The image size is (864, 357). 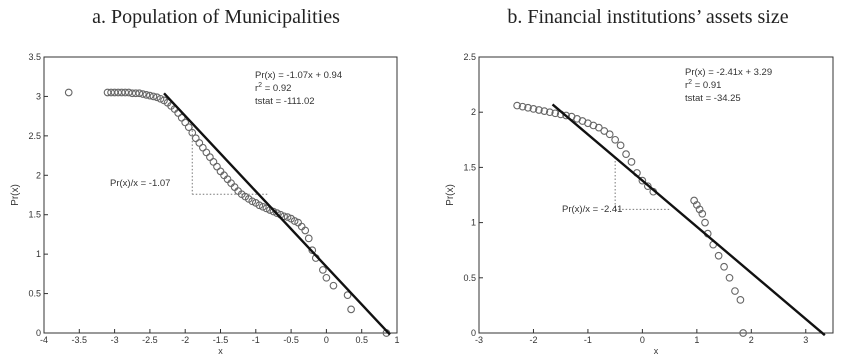 I want to click on tstat-label-a: tstat = -111.02, so click(x=285, y=101).